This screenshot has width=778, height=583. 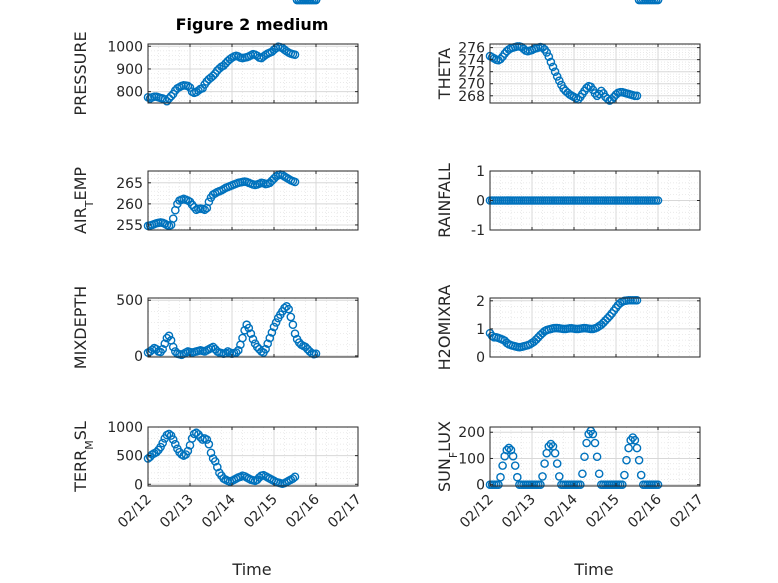 I want to click on y-tick-label: 2, so click(x=480, y=302).